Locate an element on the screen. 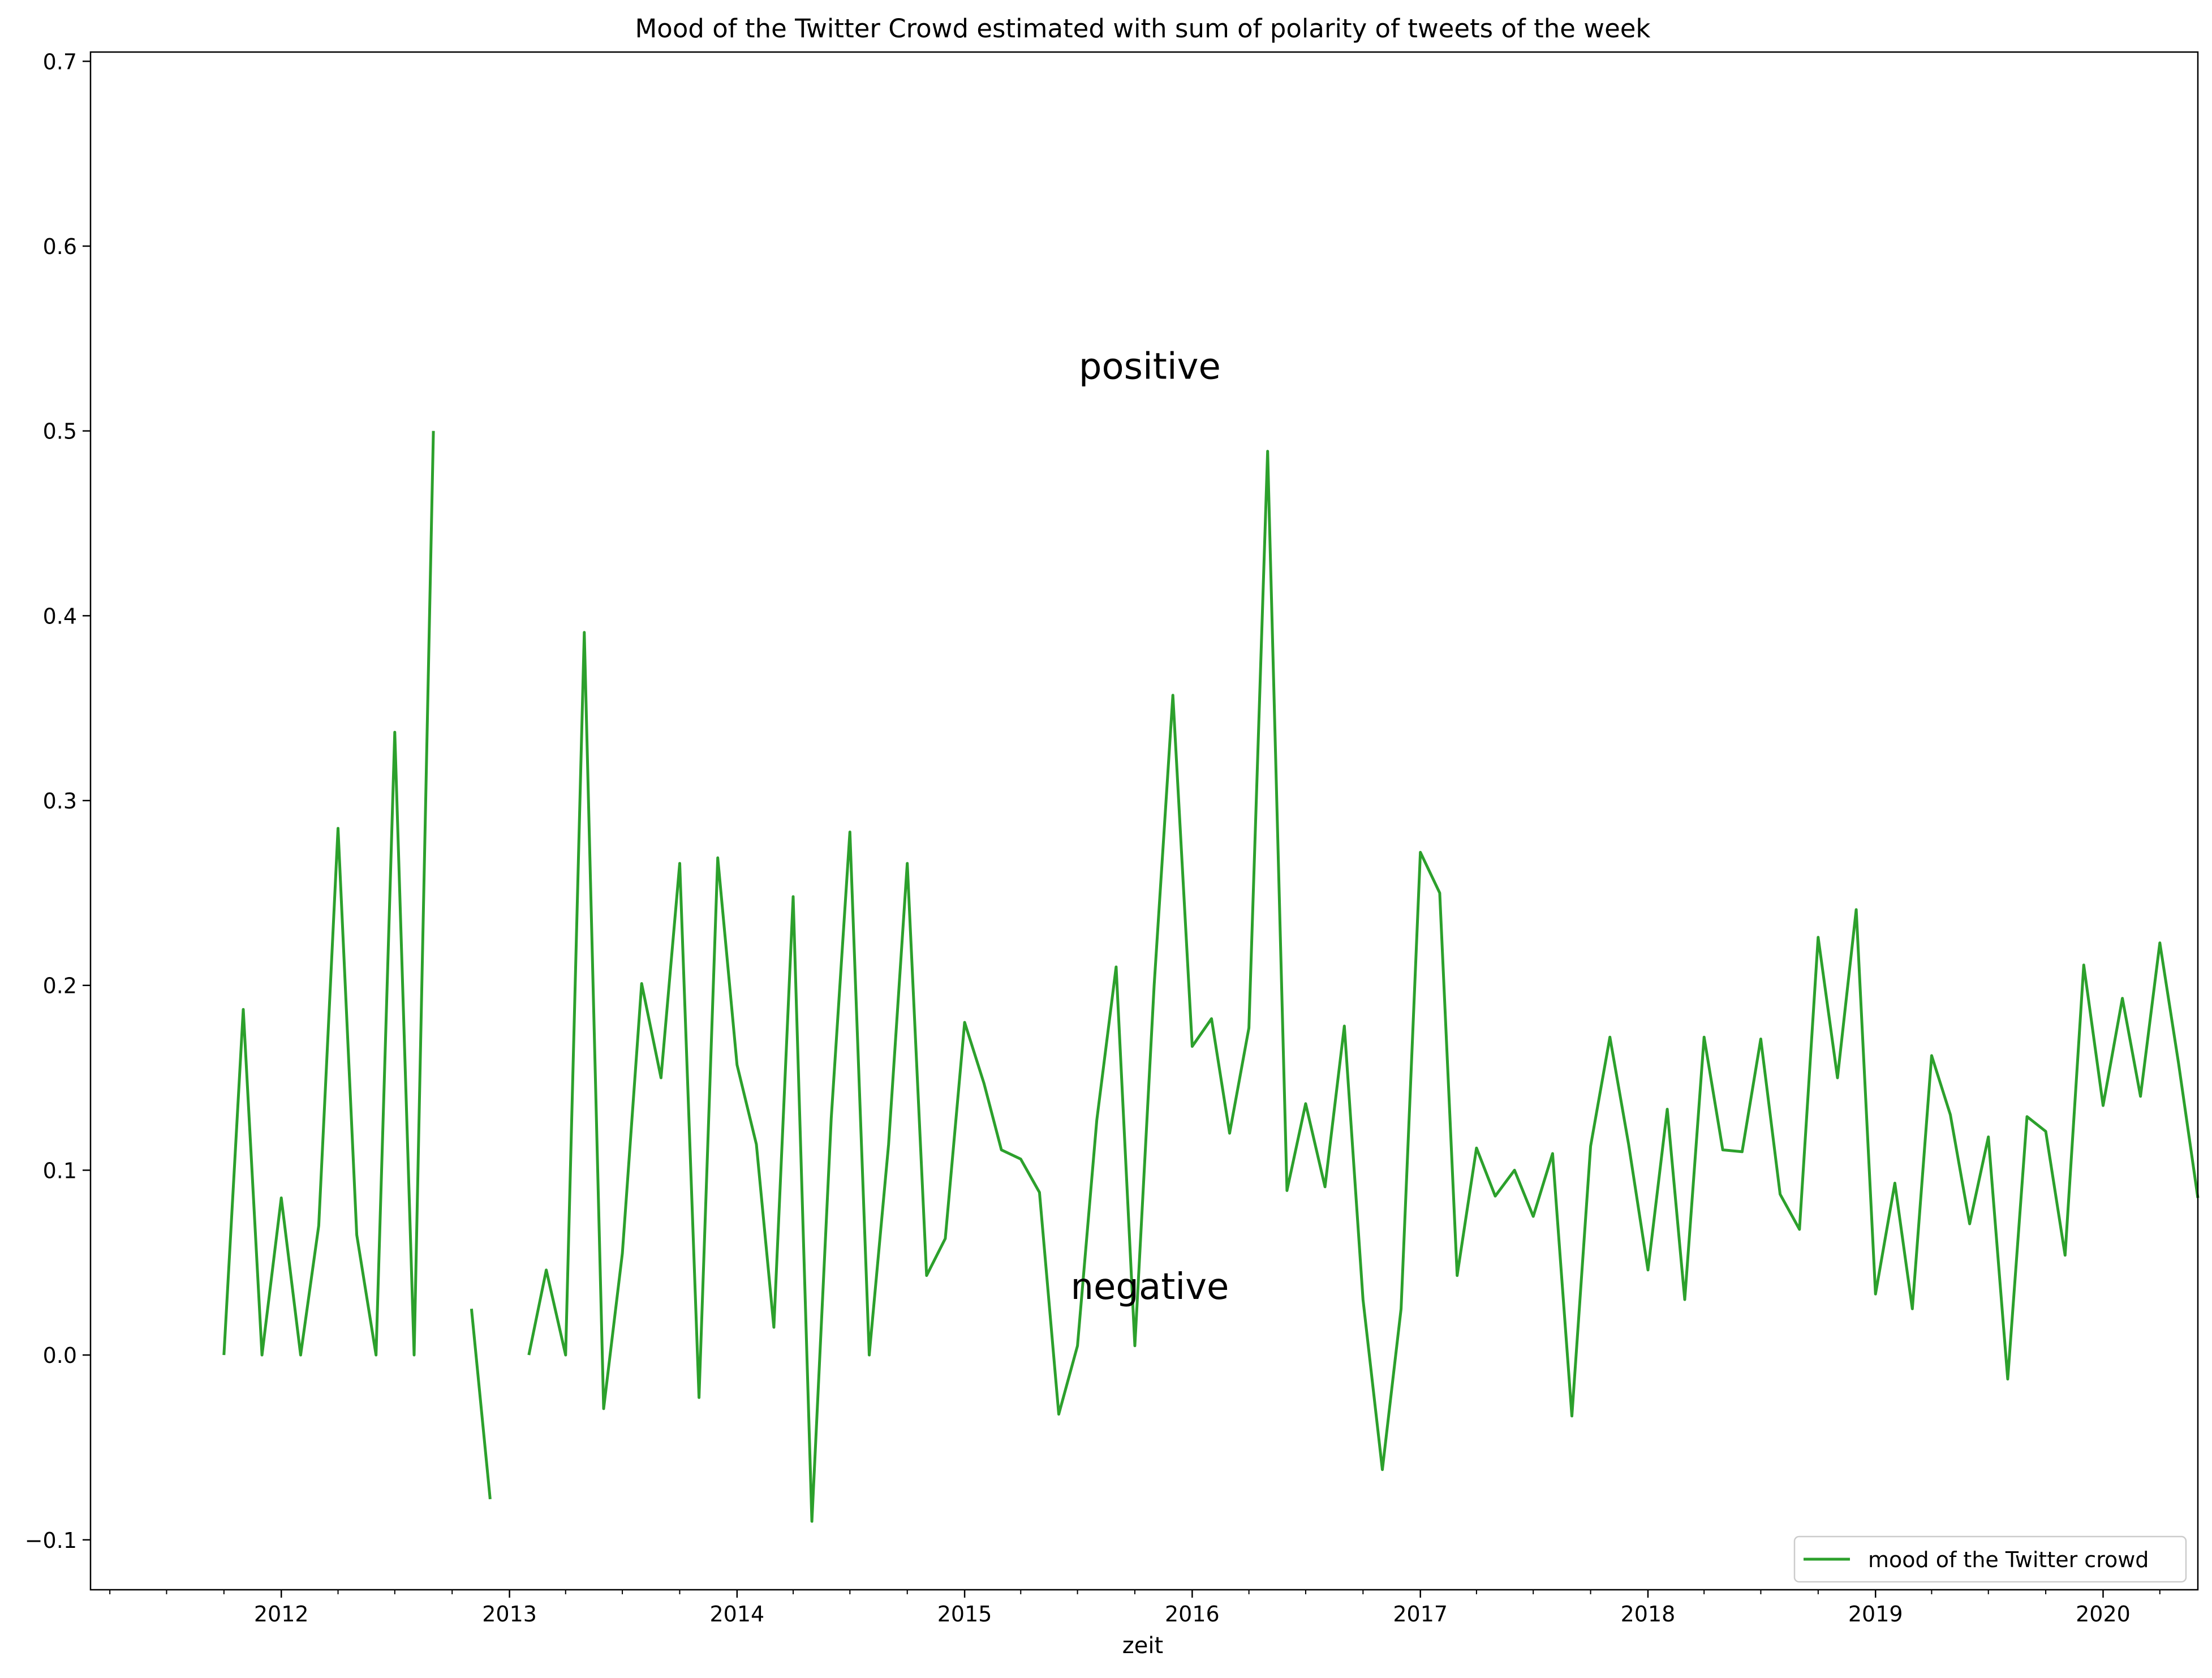  y-tick-label: 0.3 is located at coordinates (60, 801).